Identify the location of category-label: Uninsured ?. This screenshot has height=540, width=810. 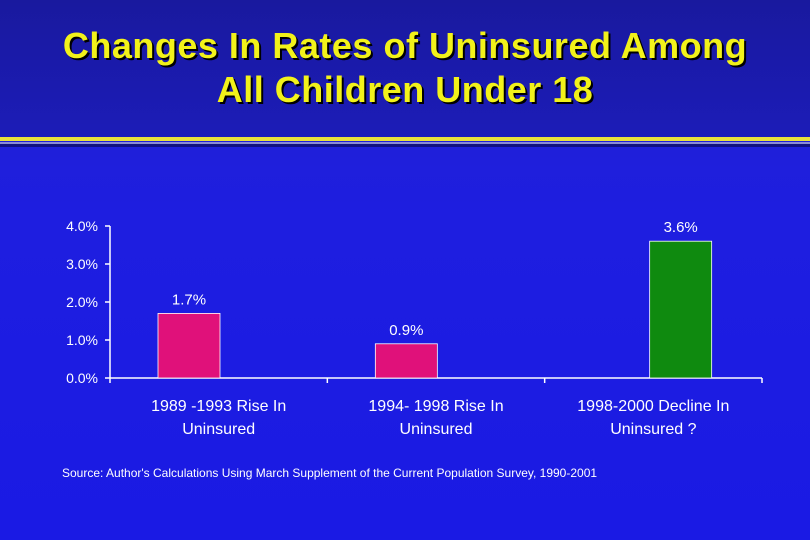
(653, 429).